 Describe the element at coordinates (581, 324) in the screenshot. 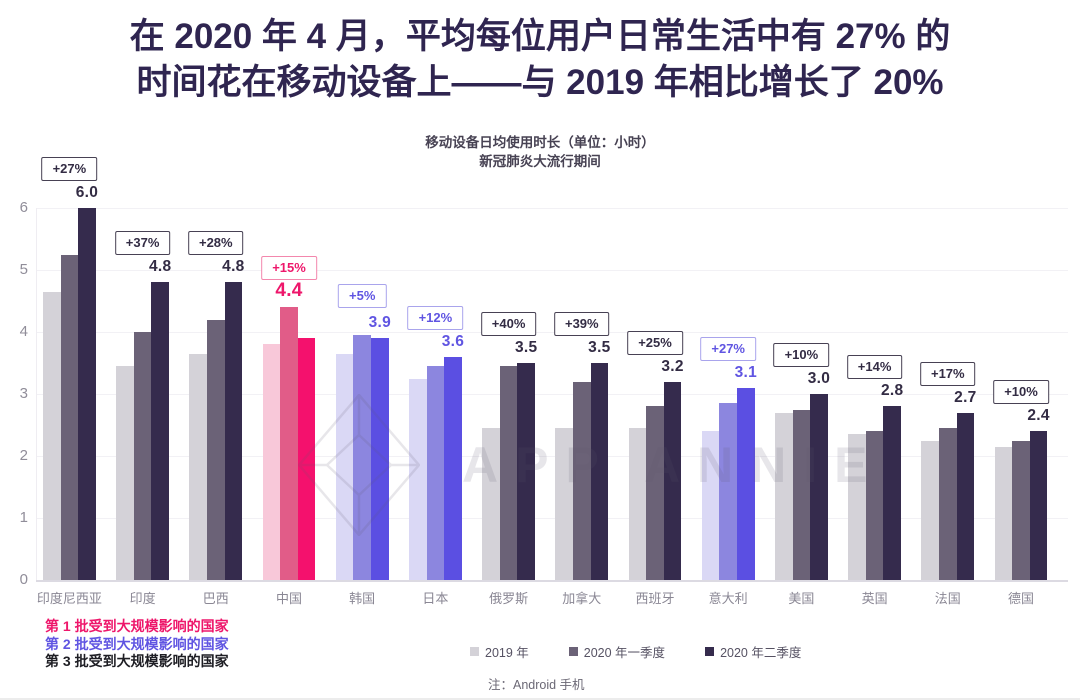

I see `pct-change-badge: +39%` at that location.